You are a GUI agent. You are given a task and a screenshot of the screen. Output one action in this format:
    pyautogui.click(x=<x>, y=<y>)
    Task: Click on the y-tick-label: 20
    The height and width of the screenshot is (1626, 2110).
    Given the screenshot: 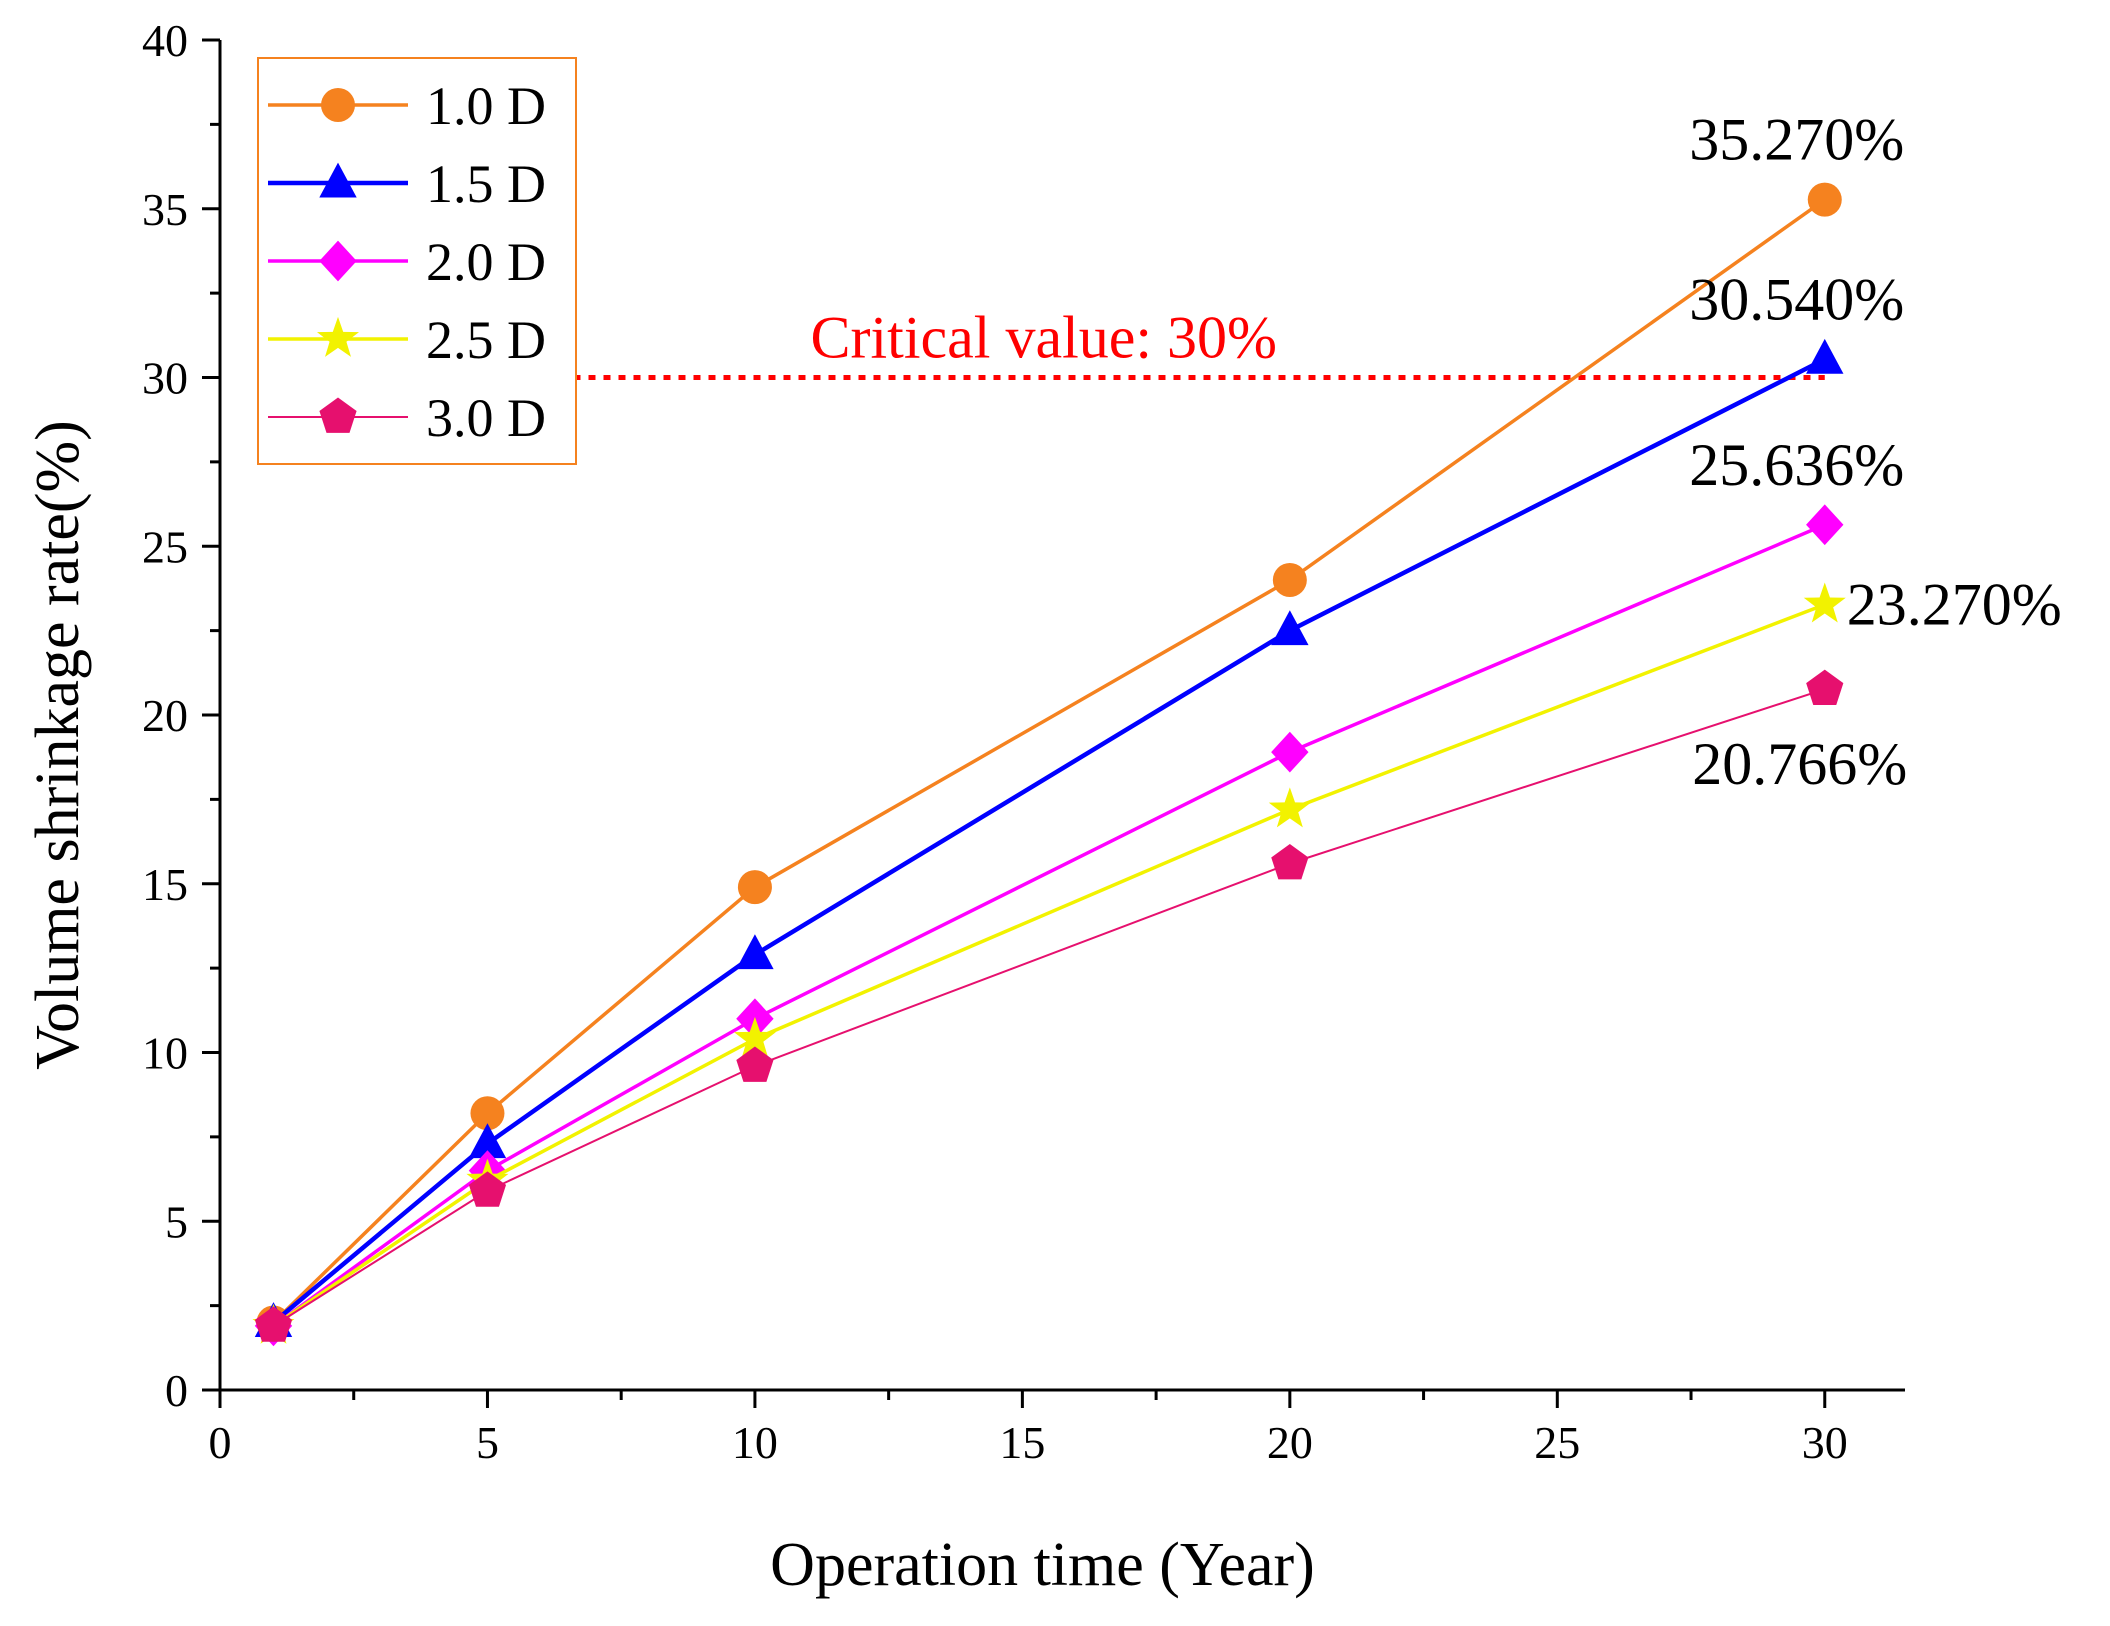 What is the action you would take?
    pyautogui.click(x=165, y=715)
    